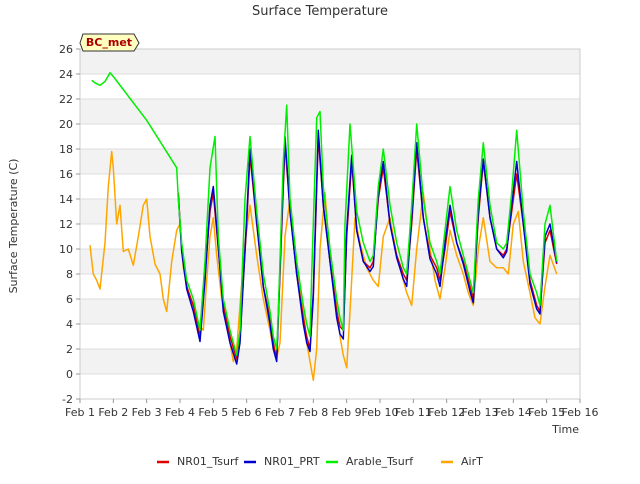 The height and width of the screenshot is (484, 640). I want to click on y-tick-label: 24, so click(66, 74).